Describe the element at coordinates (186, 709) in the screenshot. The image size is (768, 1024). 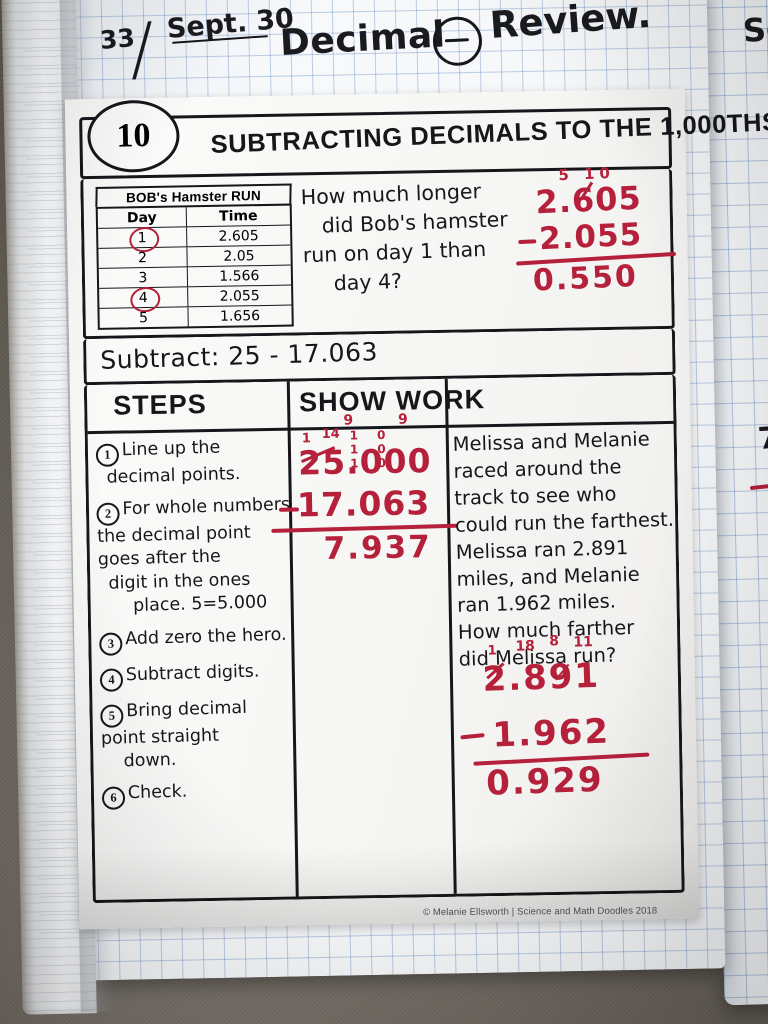
I see `step-line: Bring decimal` at that location.